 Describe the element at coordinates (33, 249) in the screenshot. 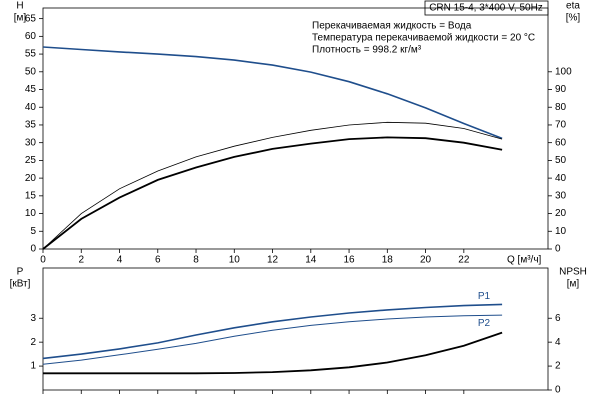

I see `y-tick-label: 0` at that location.